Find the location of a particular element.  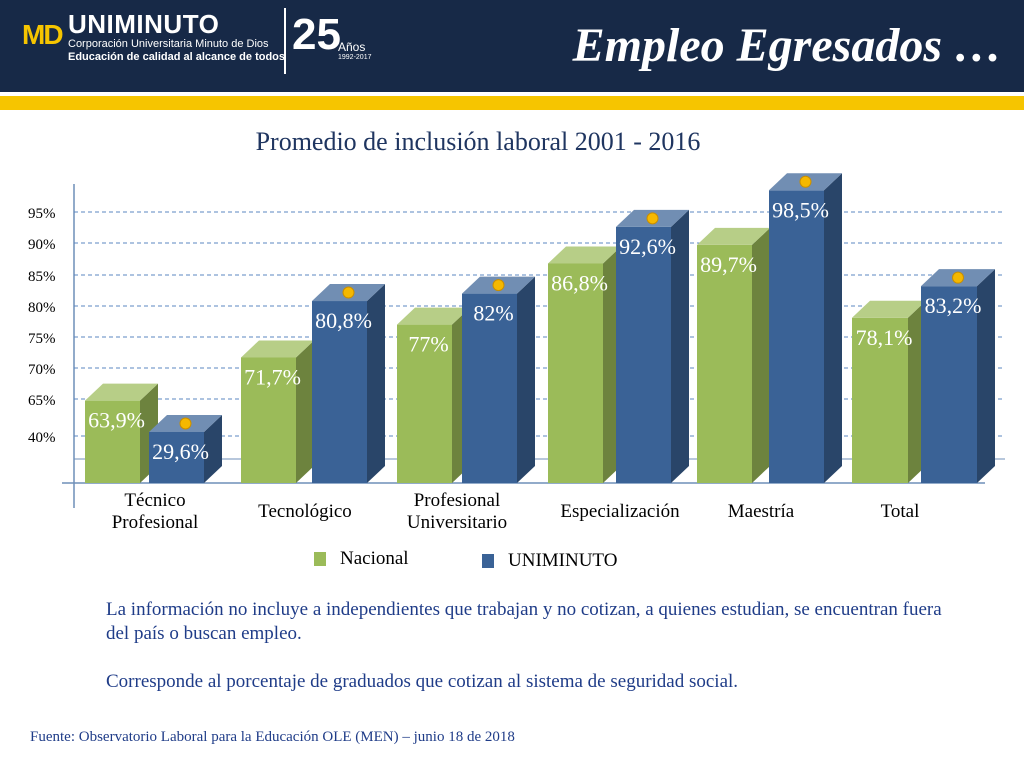

header-divider-white is located at coordinates (512, 94).